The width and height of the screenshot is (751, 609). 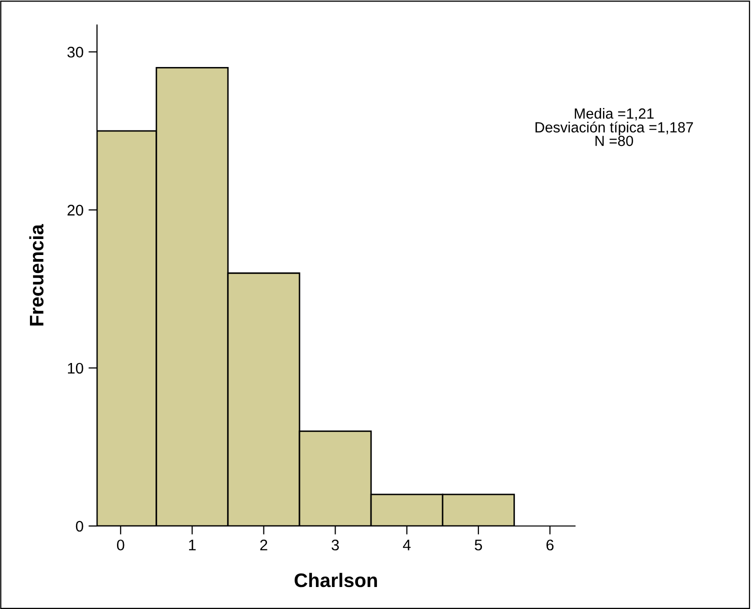 I want to click on y-tick-label: 20, so click(x=76, y=210).